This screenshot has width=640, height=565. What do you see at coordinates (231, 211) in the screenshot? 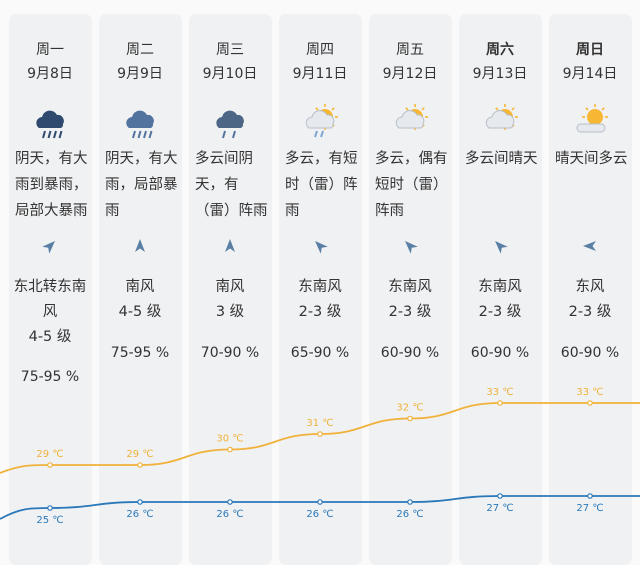
I see `weather-description-line: （雷）阵雨` at bounding box center [231, 211].